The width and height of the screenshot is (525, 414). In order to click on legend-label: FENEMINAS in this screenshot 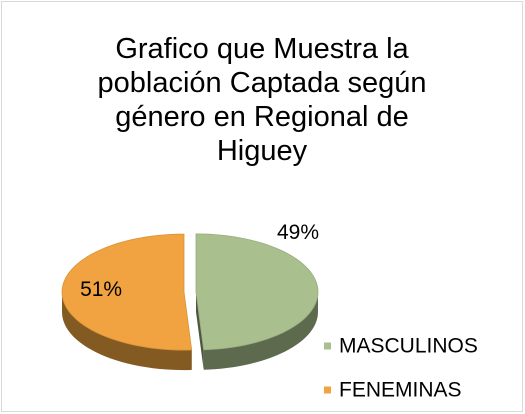, I will do `click(400, 390)`.